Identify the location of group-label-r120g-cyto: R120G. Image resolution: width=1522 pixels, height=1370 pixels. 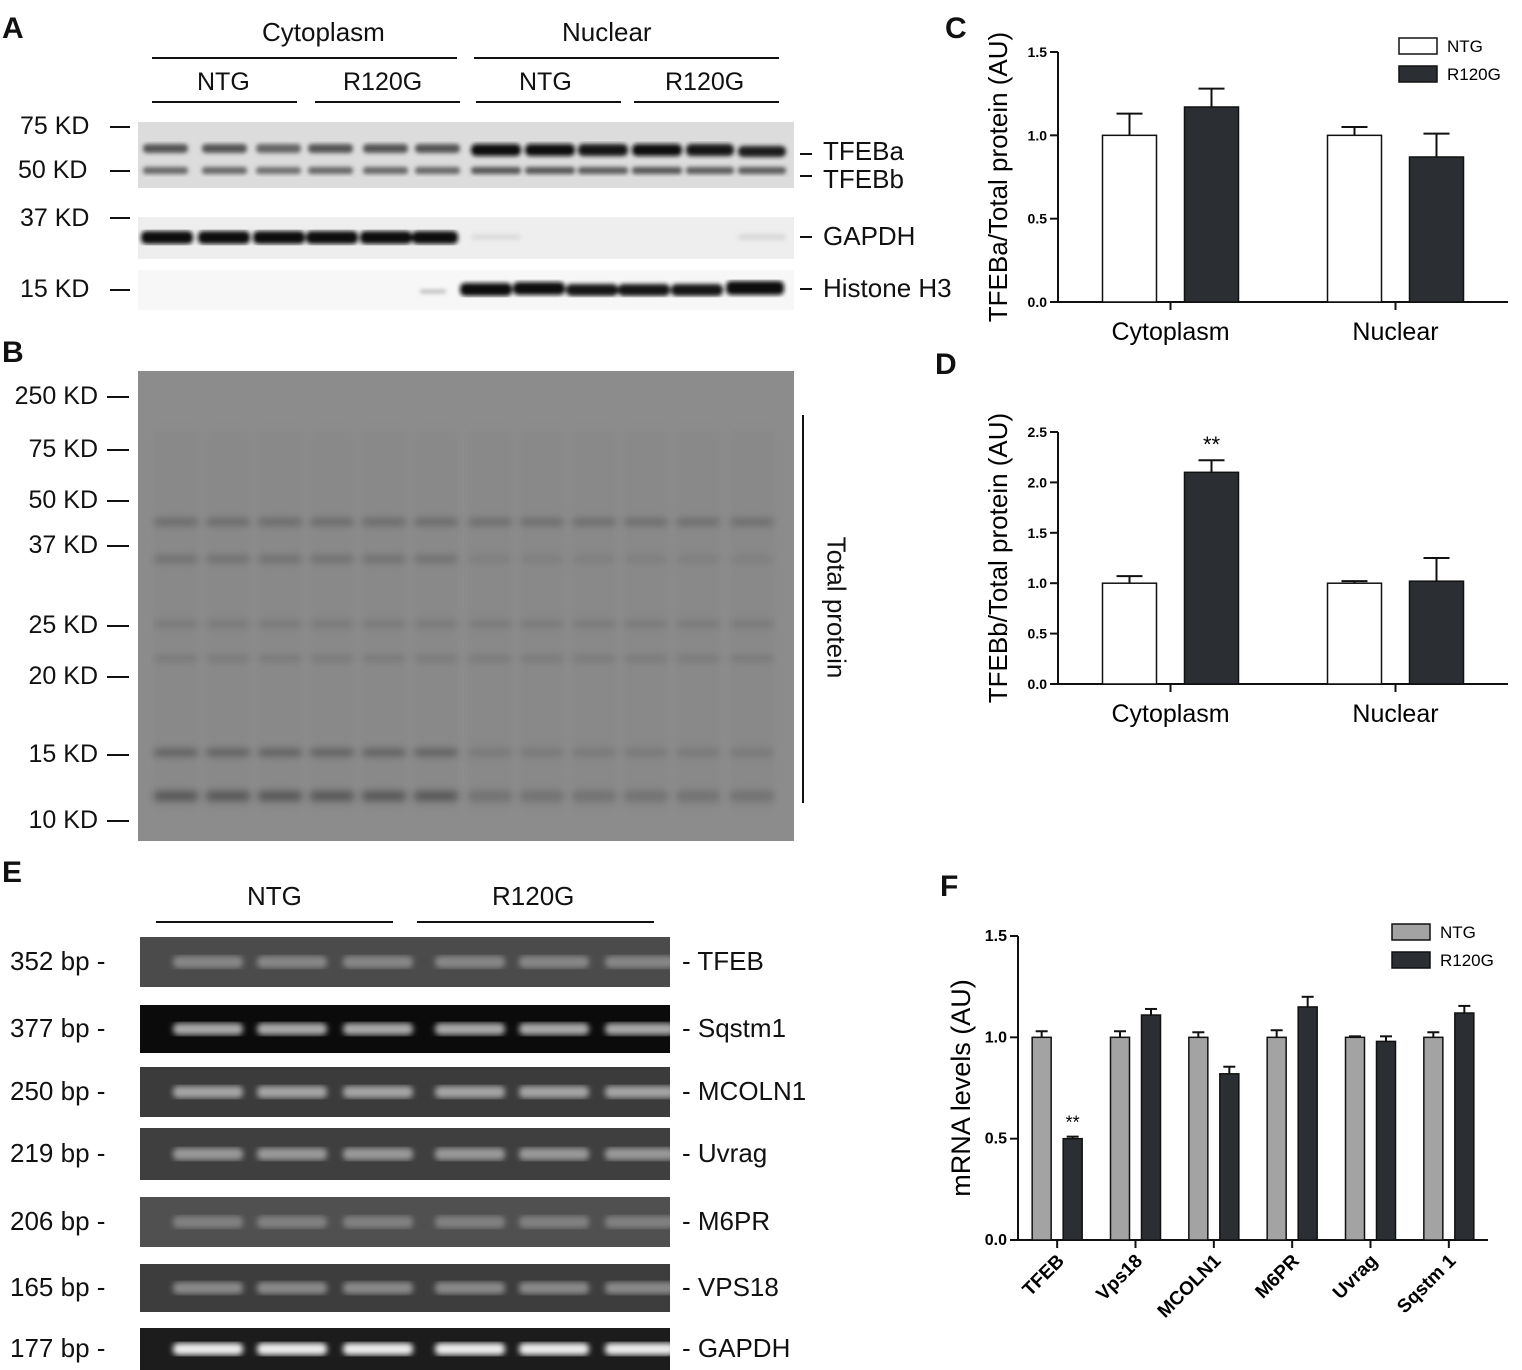
(383, 82).